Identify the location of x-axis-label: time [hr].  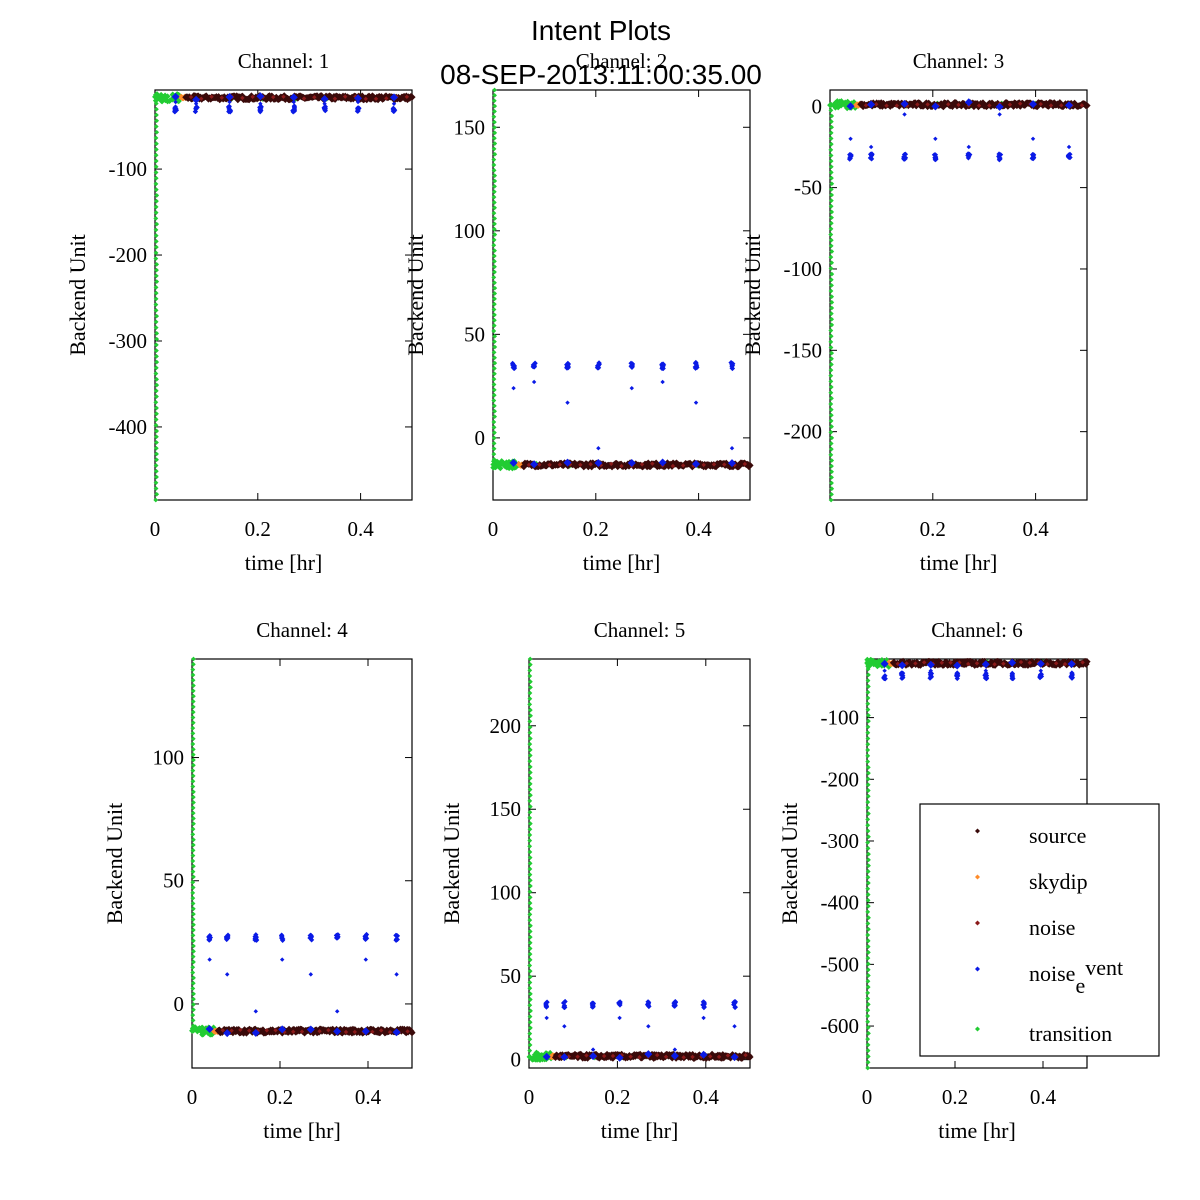
(640, 1130).